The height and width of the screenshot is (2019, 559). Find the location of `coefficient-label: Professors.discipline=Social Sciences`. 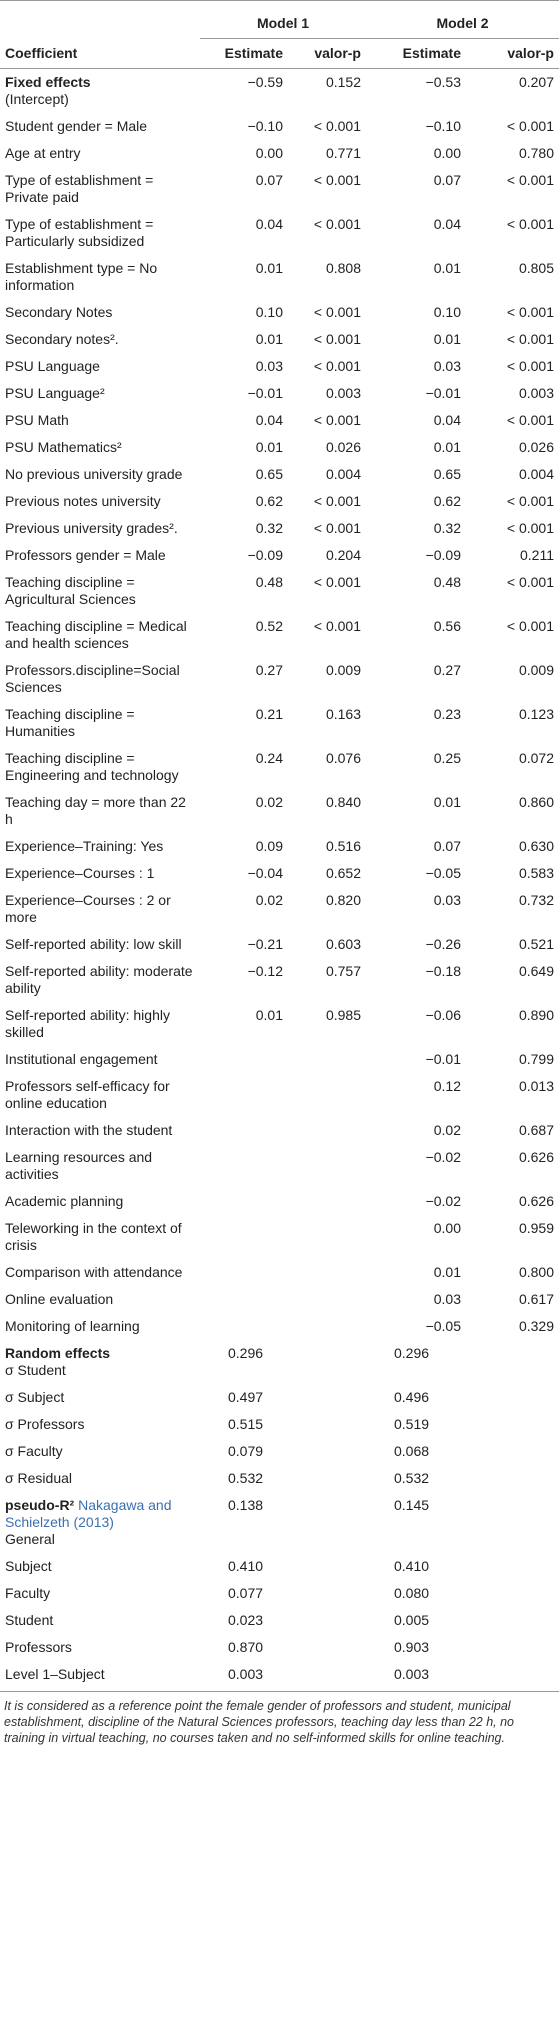

coefficient-label: Professors.discipline=Social Sciences is located at coordinates (92, 678).